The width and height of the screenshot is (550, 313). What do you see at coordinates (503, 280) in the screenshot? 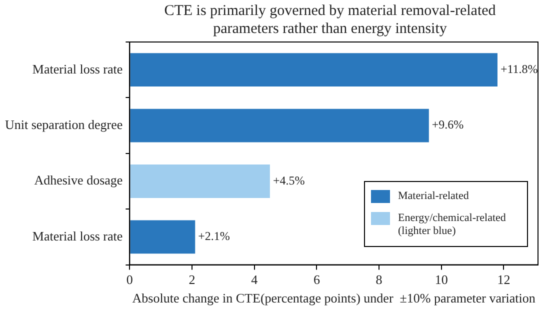
I see `x-tick-label: 12` at bounding box center [503, 280].